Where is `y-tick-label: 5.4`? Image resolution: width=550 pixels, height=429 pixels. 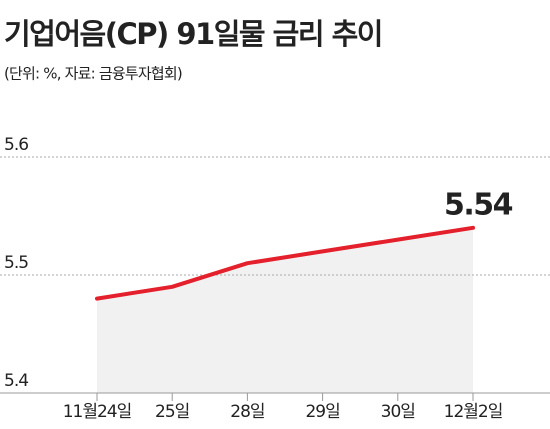 y-tick-label: 5.4 is located at coordinates (16, 381).